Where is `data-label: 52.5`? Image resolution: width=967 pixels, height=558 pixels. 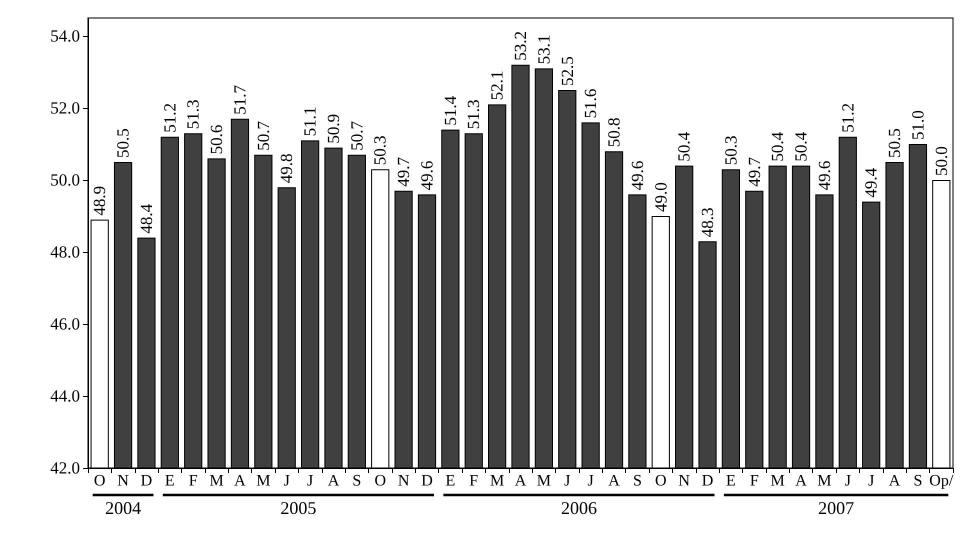
data-label: 52.5 is located at coordinates (567, 71).